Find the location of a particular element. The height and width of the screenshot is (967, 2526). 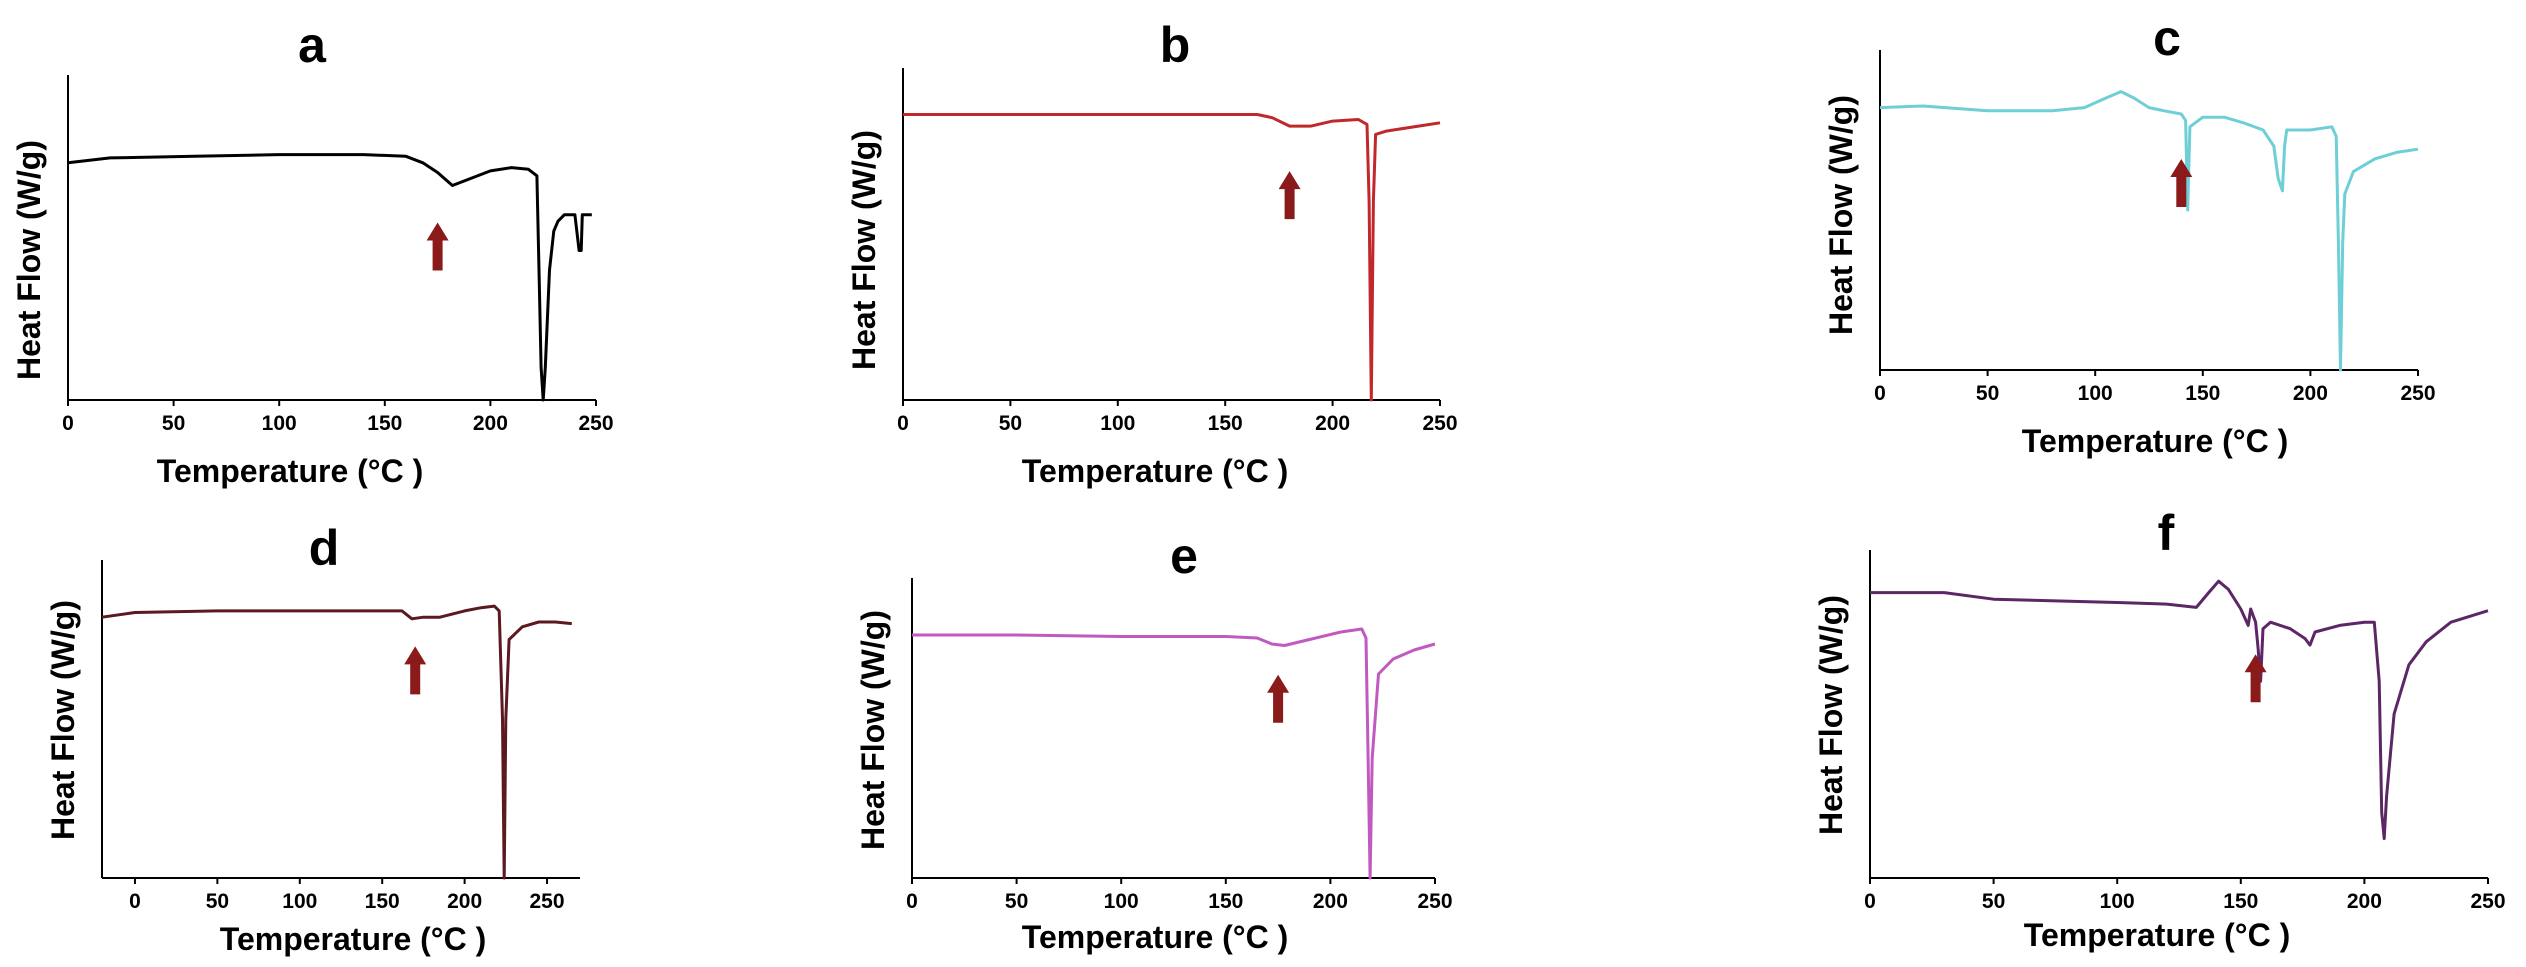

panel-a-x-tick-label: 0 is located at coordinates (68, 423).